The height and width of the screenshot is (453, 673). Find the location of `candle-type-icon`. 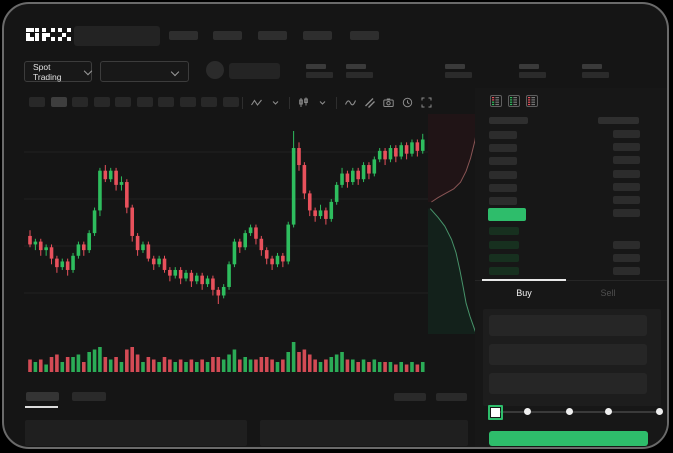

candle-type-icon is located at coordinates (303, 102).